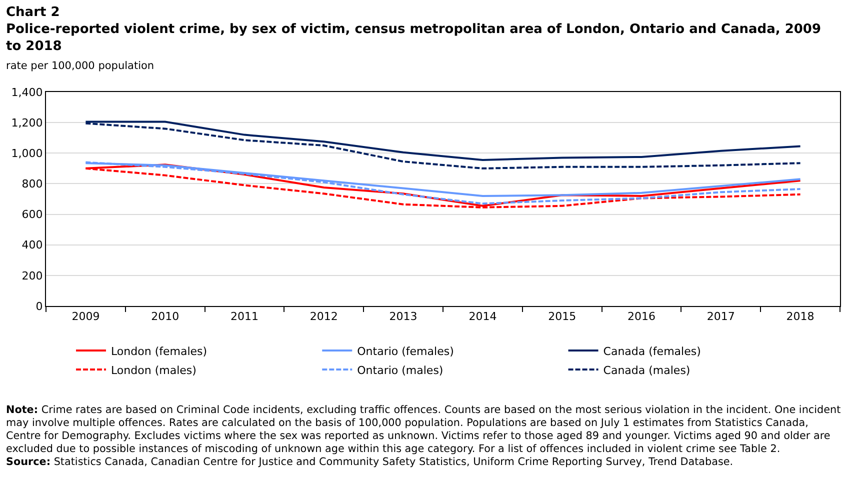 This screenshot has width=851, height=486. Describe the element at coordinates (423, 429) in the screenshot. I see `text: Note: Crime rates are based on Criminal Code incidents, excluding traffic offences. Counts are based on the most serious violation in the incident. One incident may involve multiple offences. Rates are calculated on the basis of 100,000 population. Populations are based on July 1 estimates from Statistics Canada, Centre for Demography. Excludes victims where the sex was reported as unknown. Victims refer to those aged 89 and younger. Victims aged 90 and older are excluded due to possible instances of miscoding of unknown age within this age category. For a list of offences included in violent crime see Table 2.` at that location.